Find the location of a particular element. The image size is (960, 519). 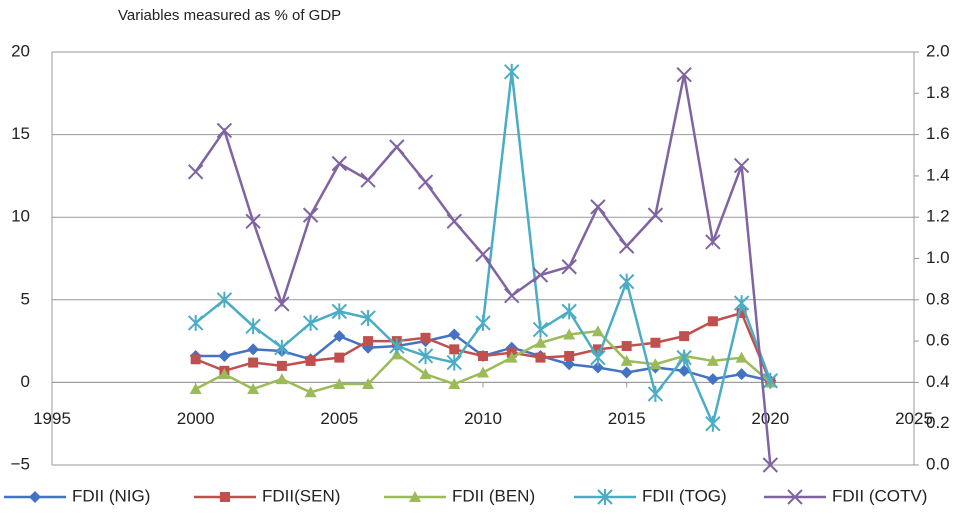

y-tick-label: 5 is located at coordinates (25, 298).